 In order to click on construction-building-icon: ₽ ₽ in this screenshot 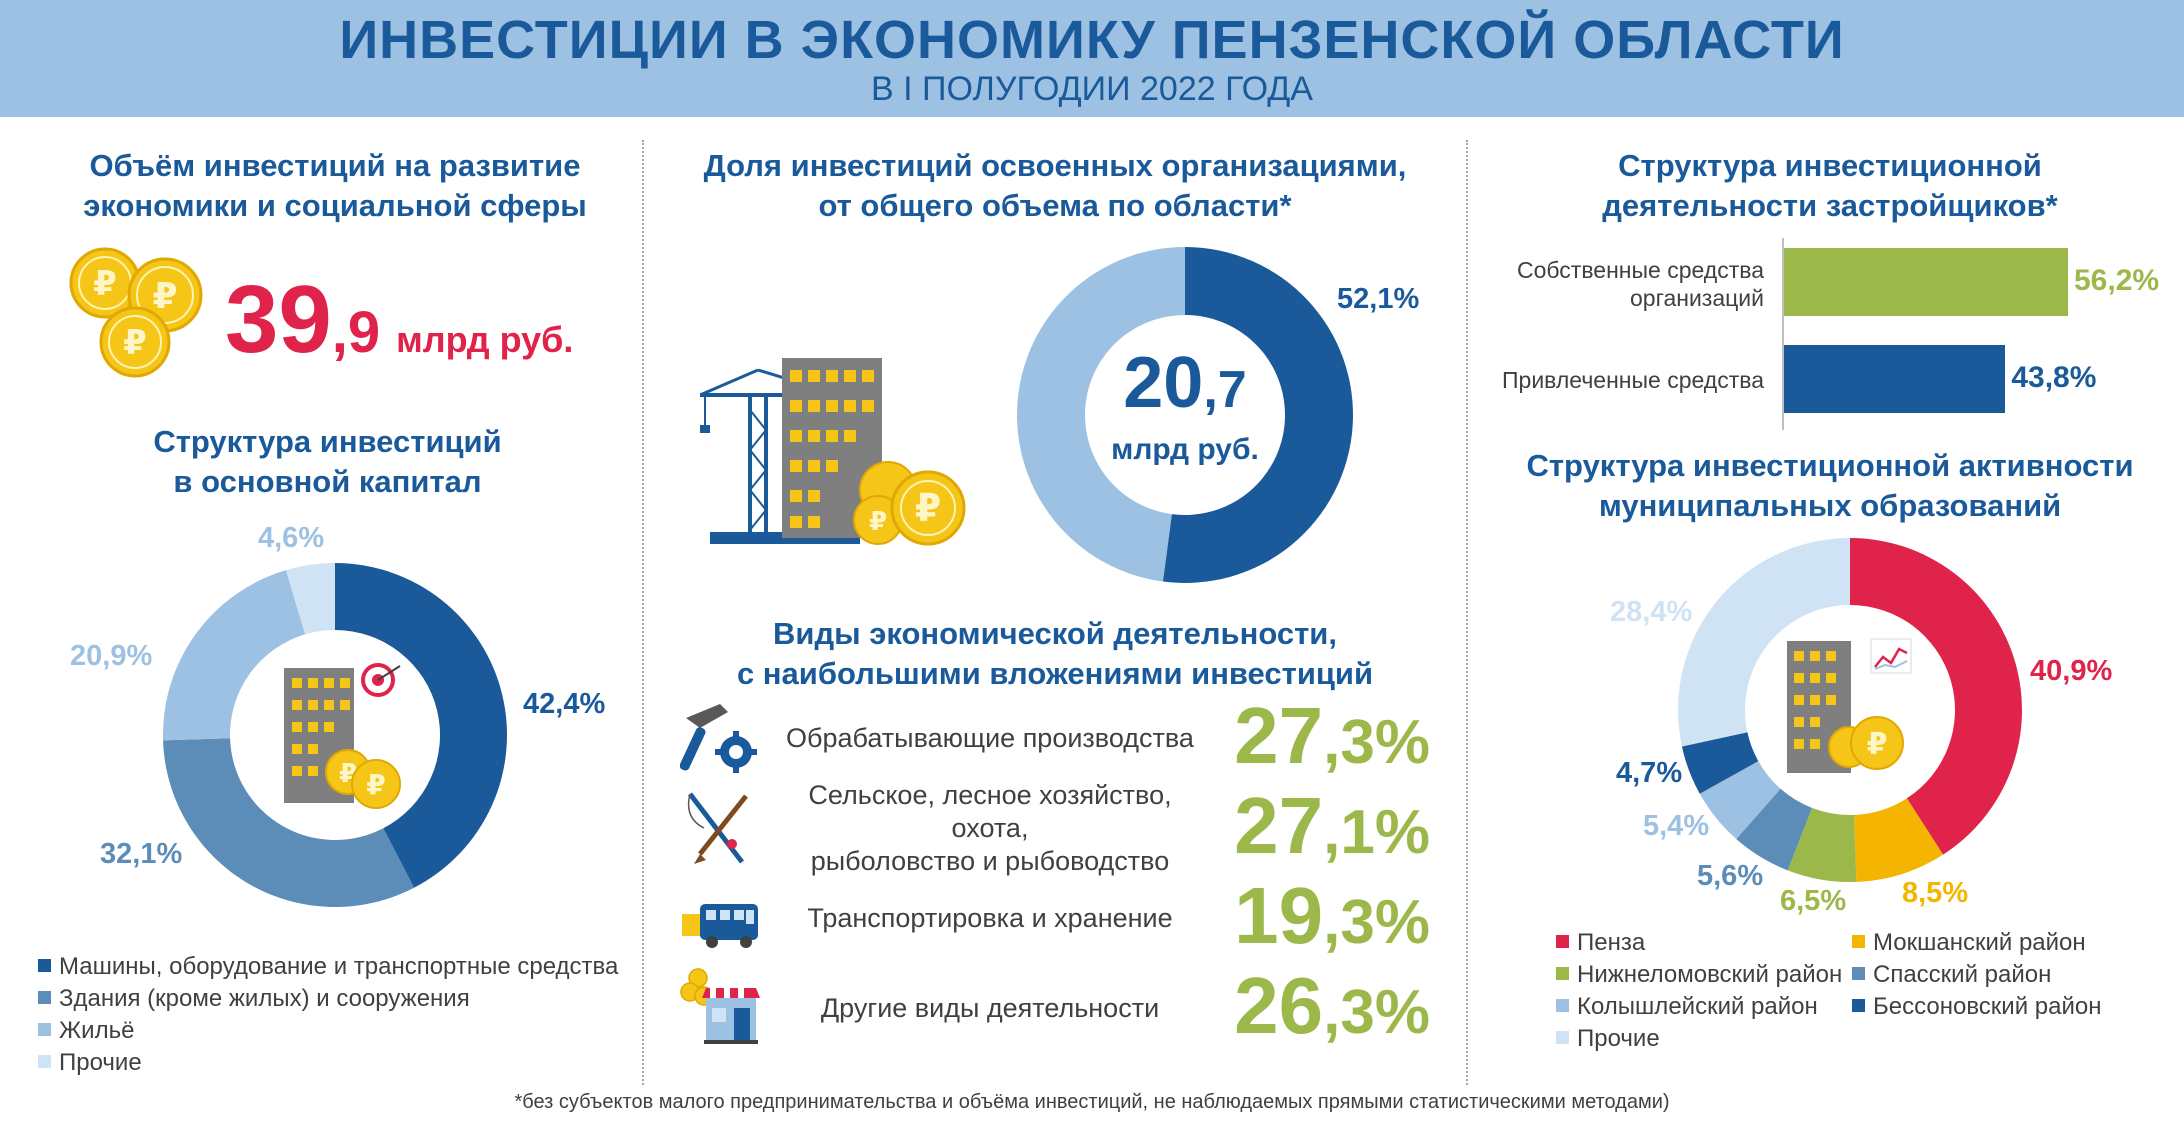, I will do `click(833, 452)`.